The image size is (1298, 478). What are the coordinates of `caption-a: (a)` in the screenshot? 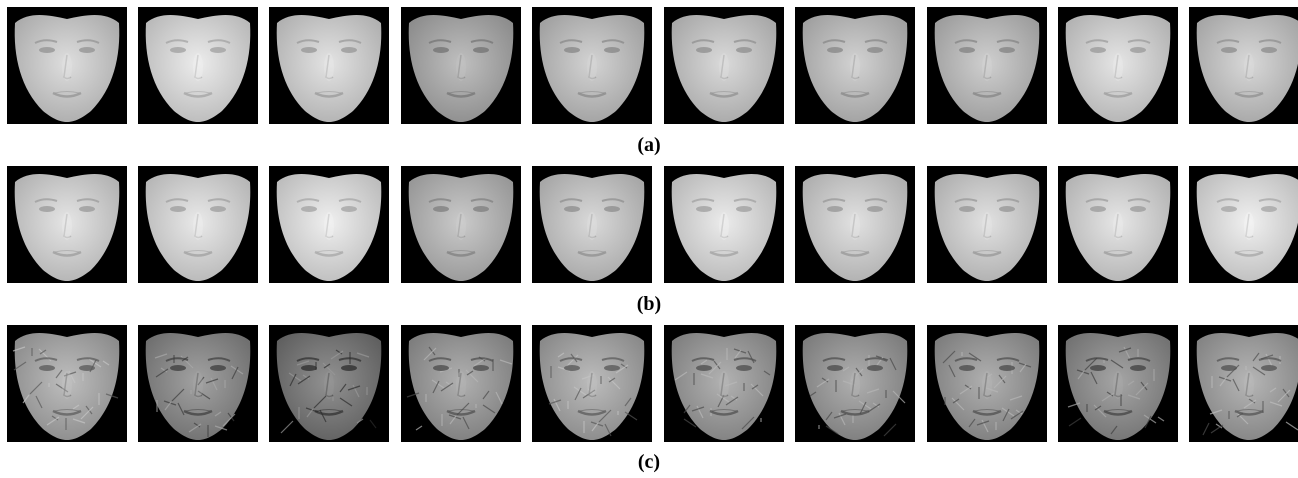 It's located at (649, 145).